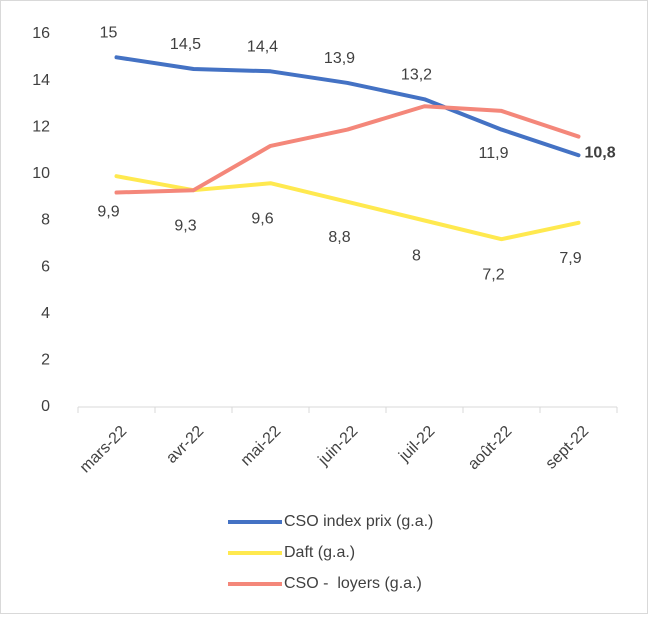 The width and height of the screenshot is (648, 619). Describe the element at coordinates (600, 152) in the screenshot. I see `data-label: 10,8` at that location.